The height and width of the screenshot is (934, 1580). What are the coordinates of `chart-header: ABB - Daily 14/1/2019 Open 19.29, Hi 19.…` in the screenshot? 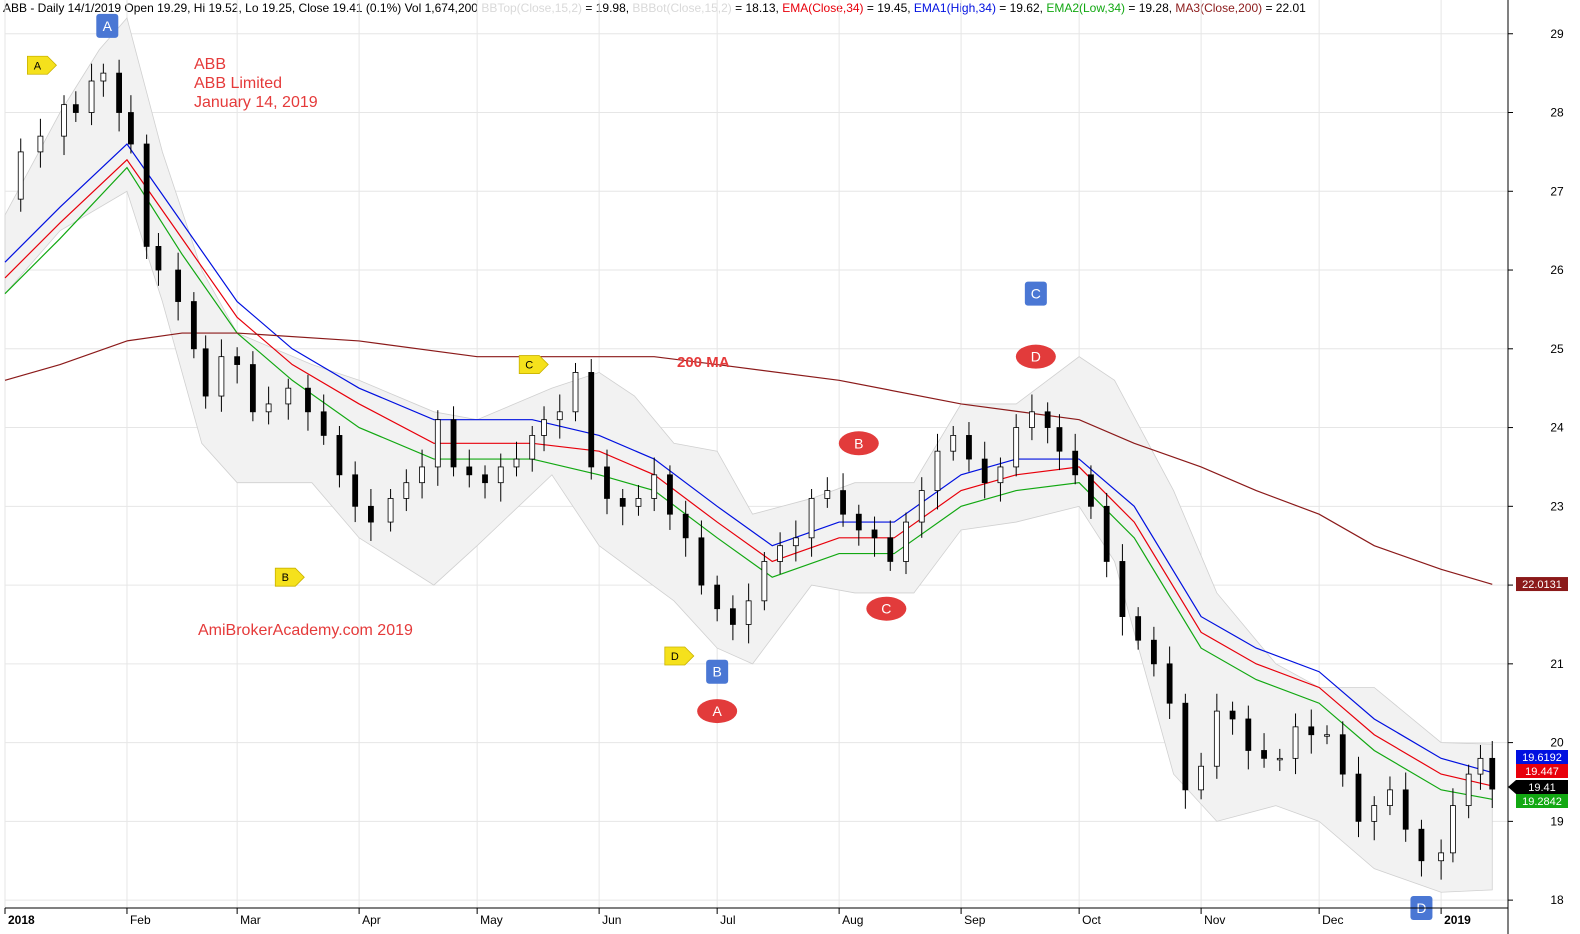 It's located at (654, 8).